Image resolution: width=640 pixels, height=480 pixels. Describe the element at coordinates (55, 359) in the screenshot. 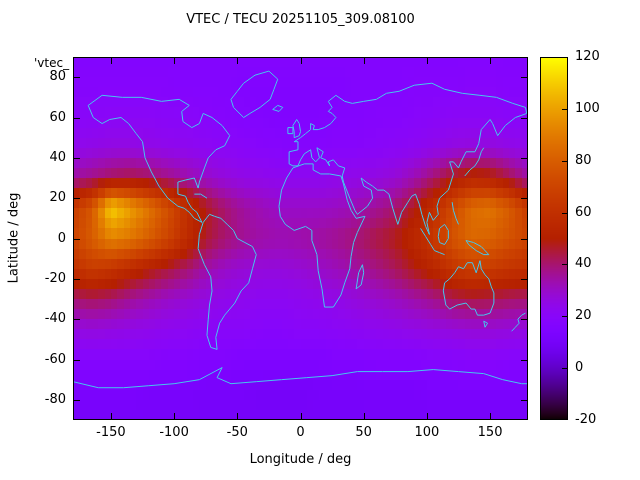

I see `y-tick-label: -60` at that location.